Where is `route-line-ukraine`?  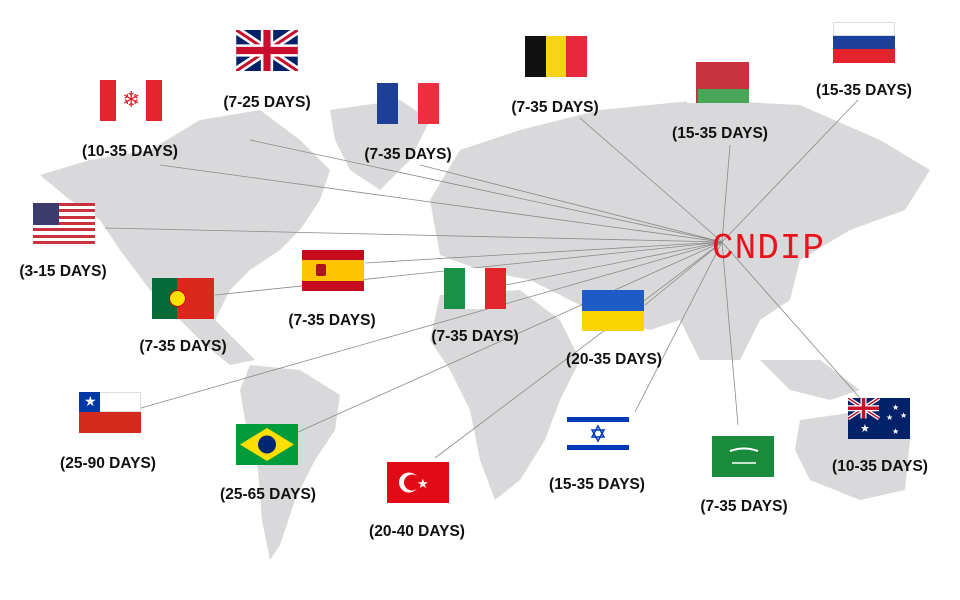 route-line-ukraine is located at coordinates (683, 273).